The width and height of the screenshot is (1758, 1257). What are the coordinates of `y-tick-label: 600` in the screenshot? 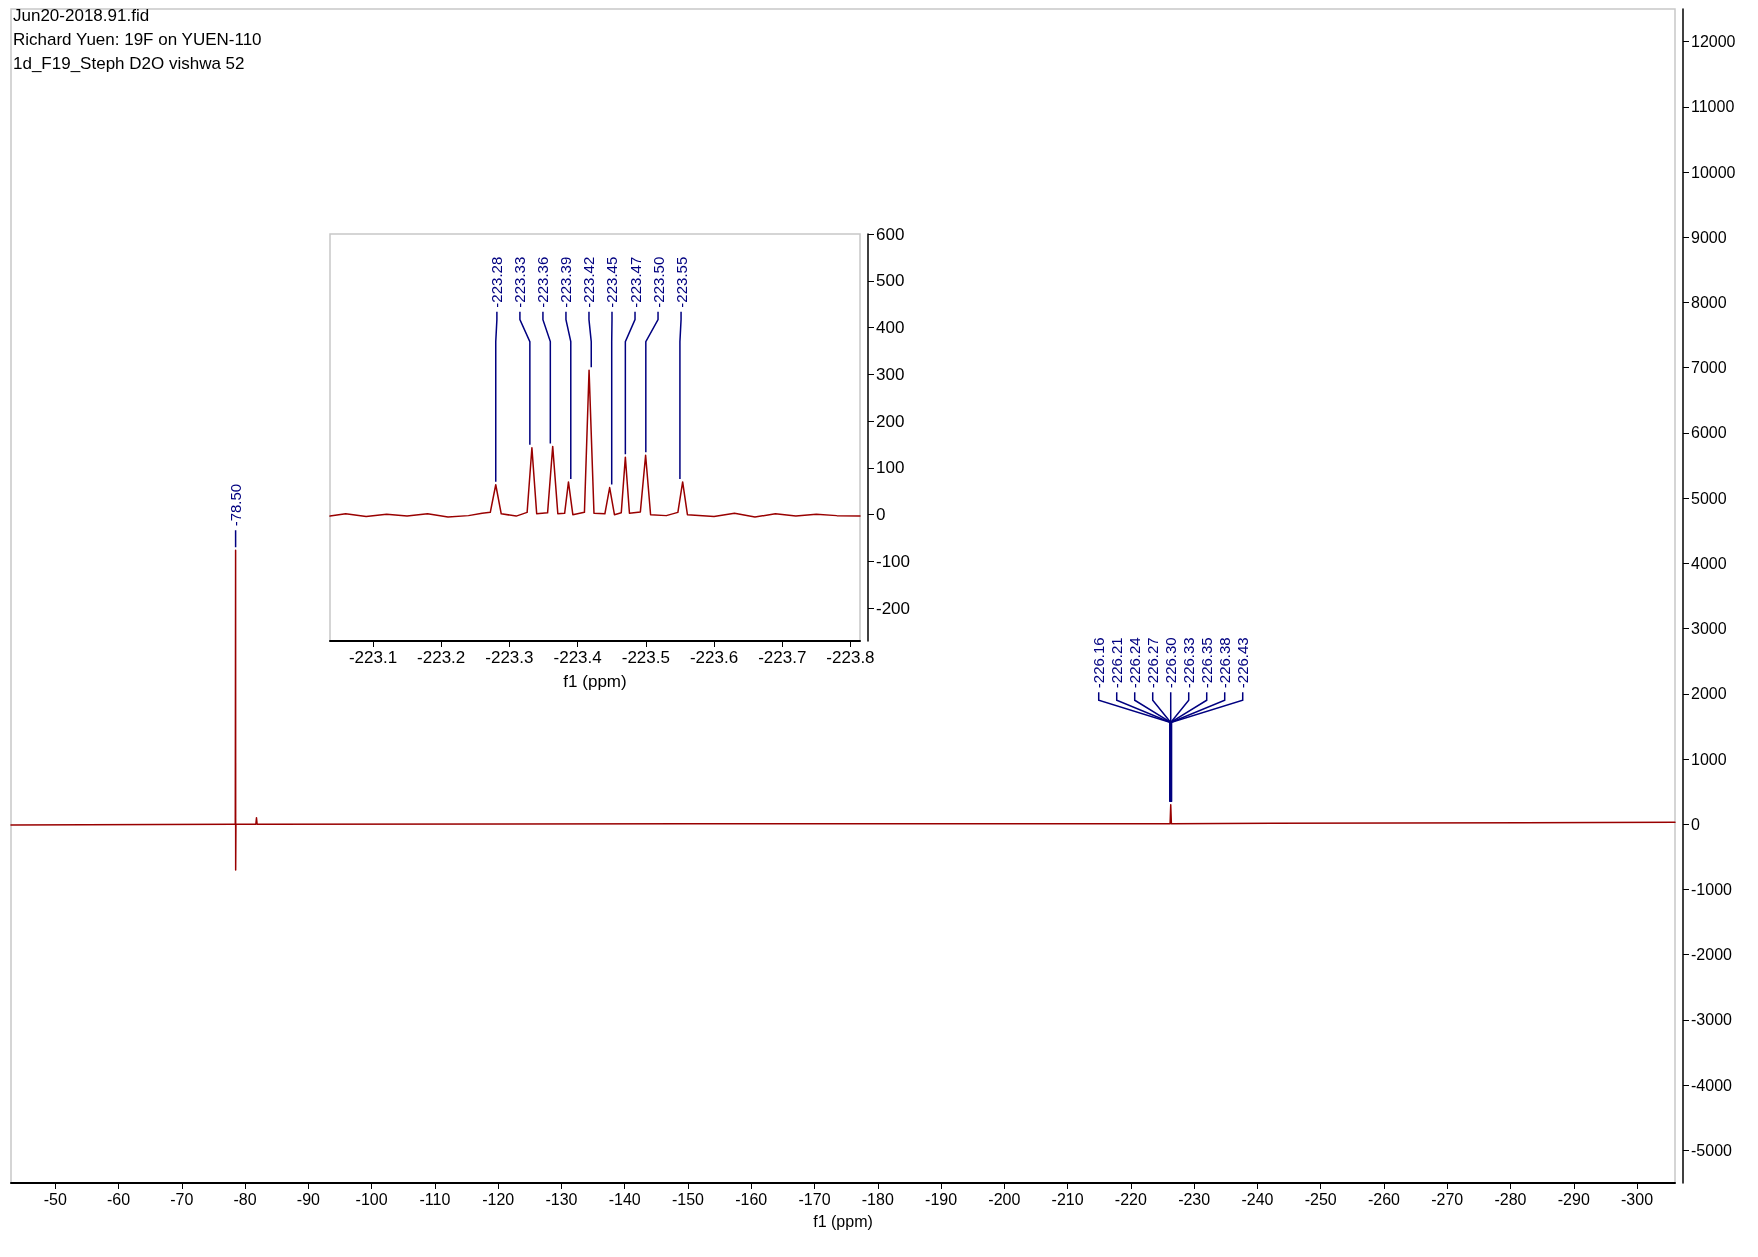 It's located at (890, 234).